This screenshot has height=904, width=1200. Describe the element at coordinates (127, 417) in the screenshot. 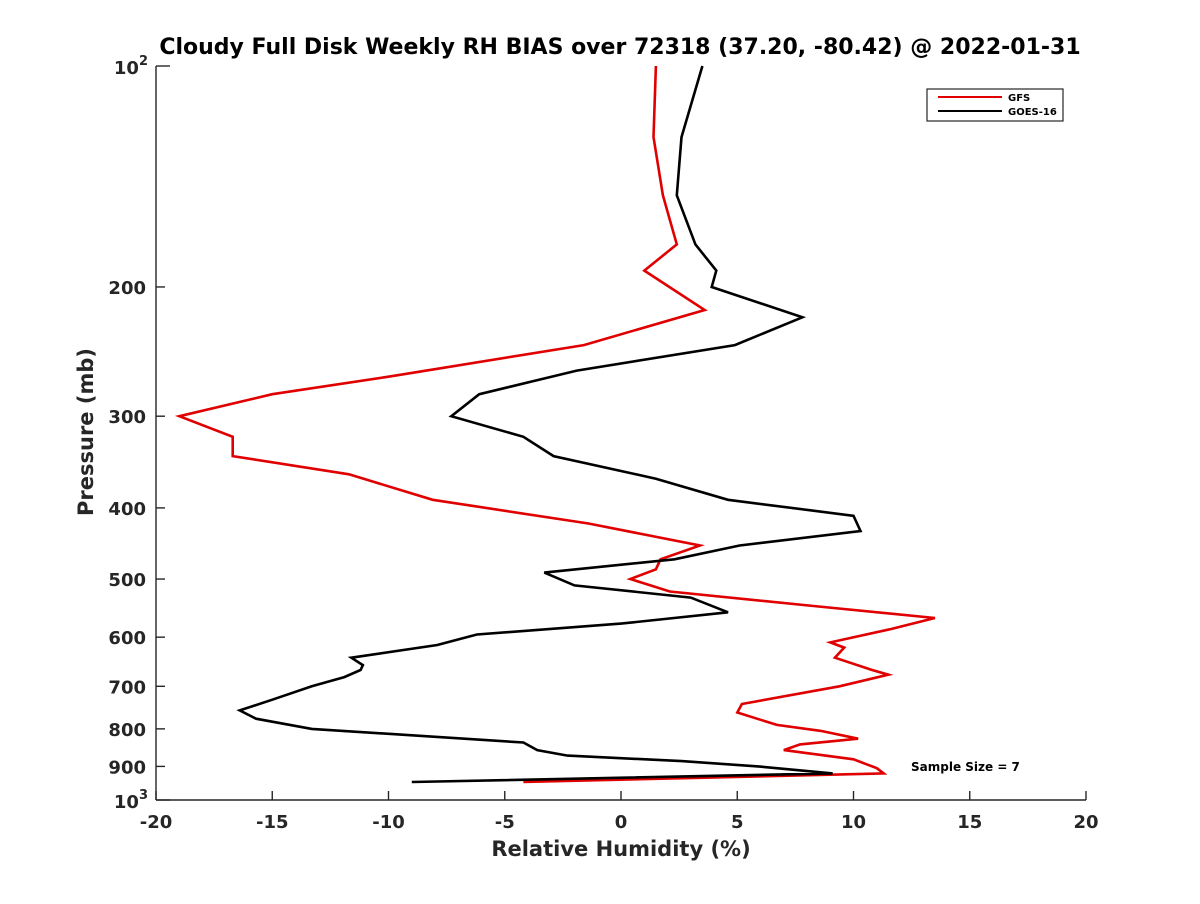

I see `y-tick-label: 300` at that location.